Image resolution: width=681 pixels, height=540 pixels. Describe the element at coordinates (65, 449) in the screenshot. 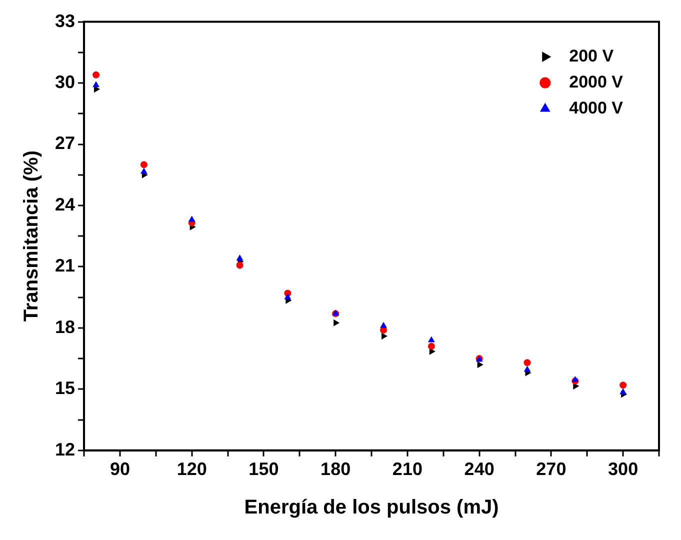

I see `y-tick-label: 12` at that location.